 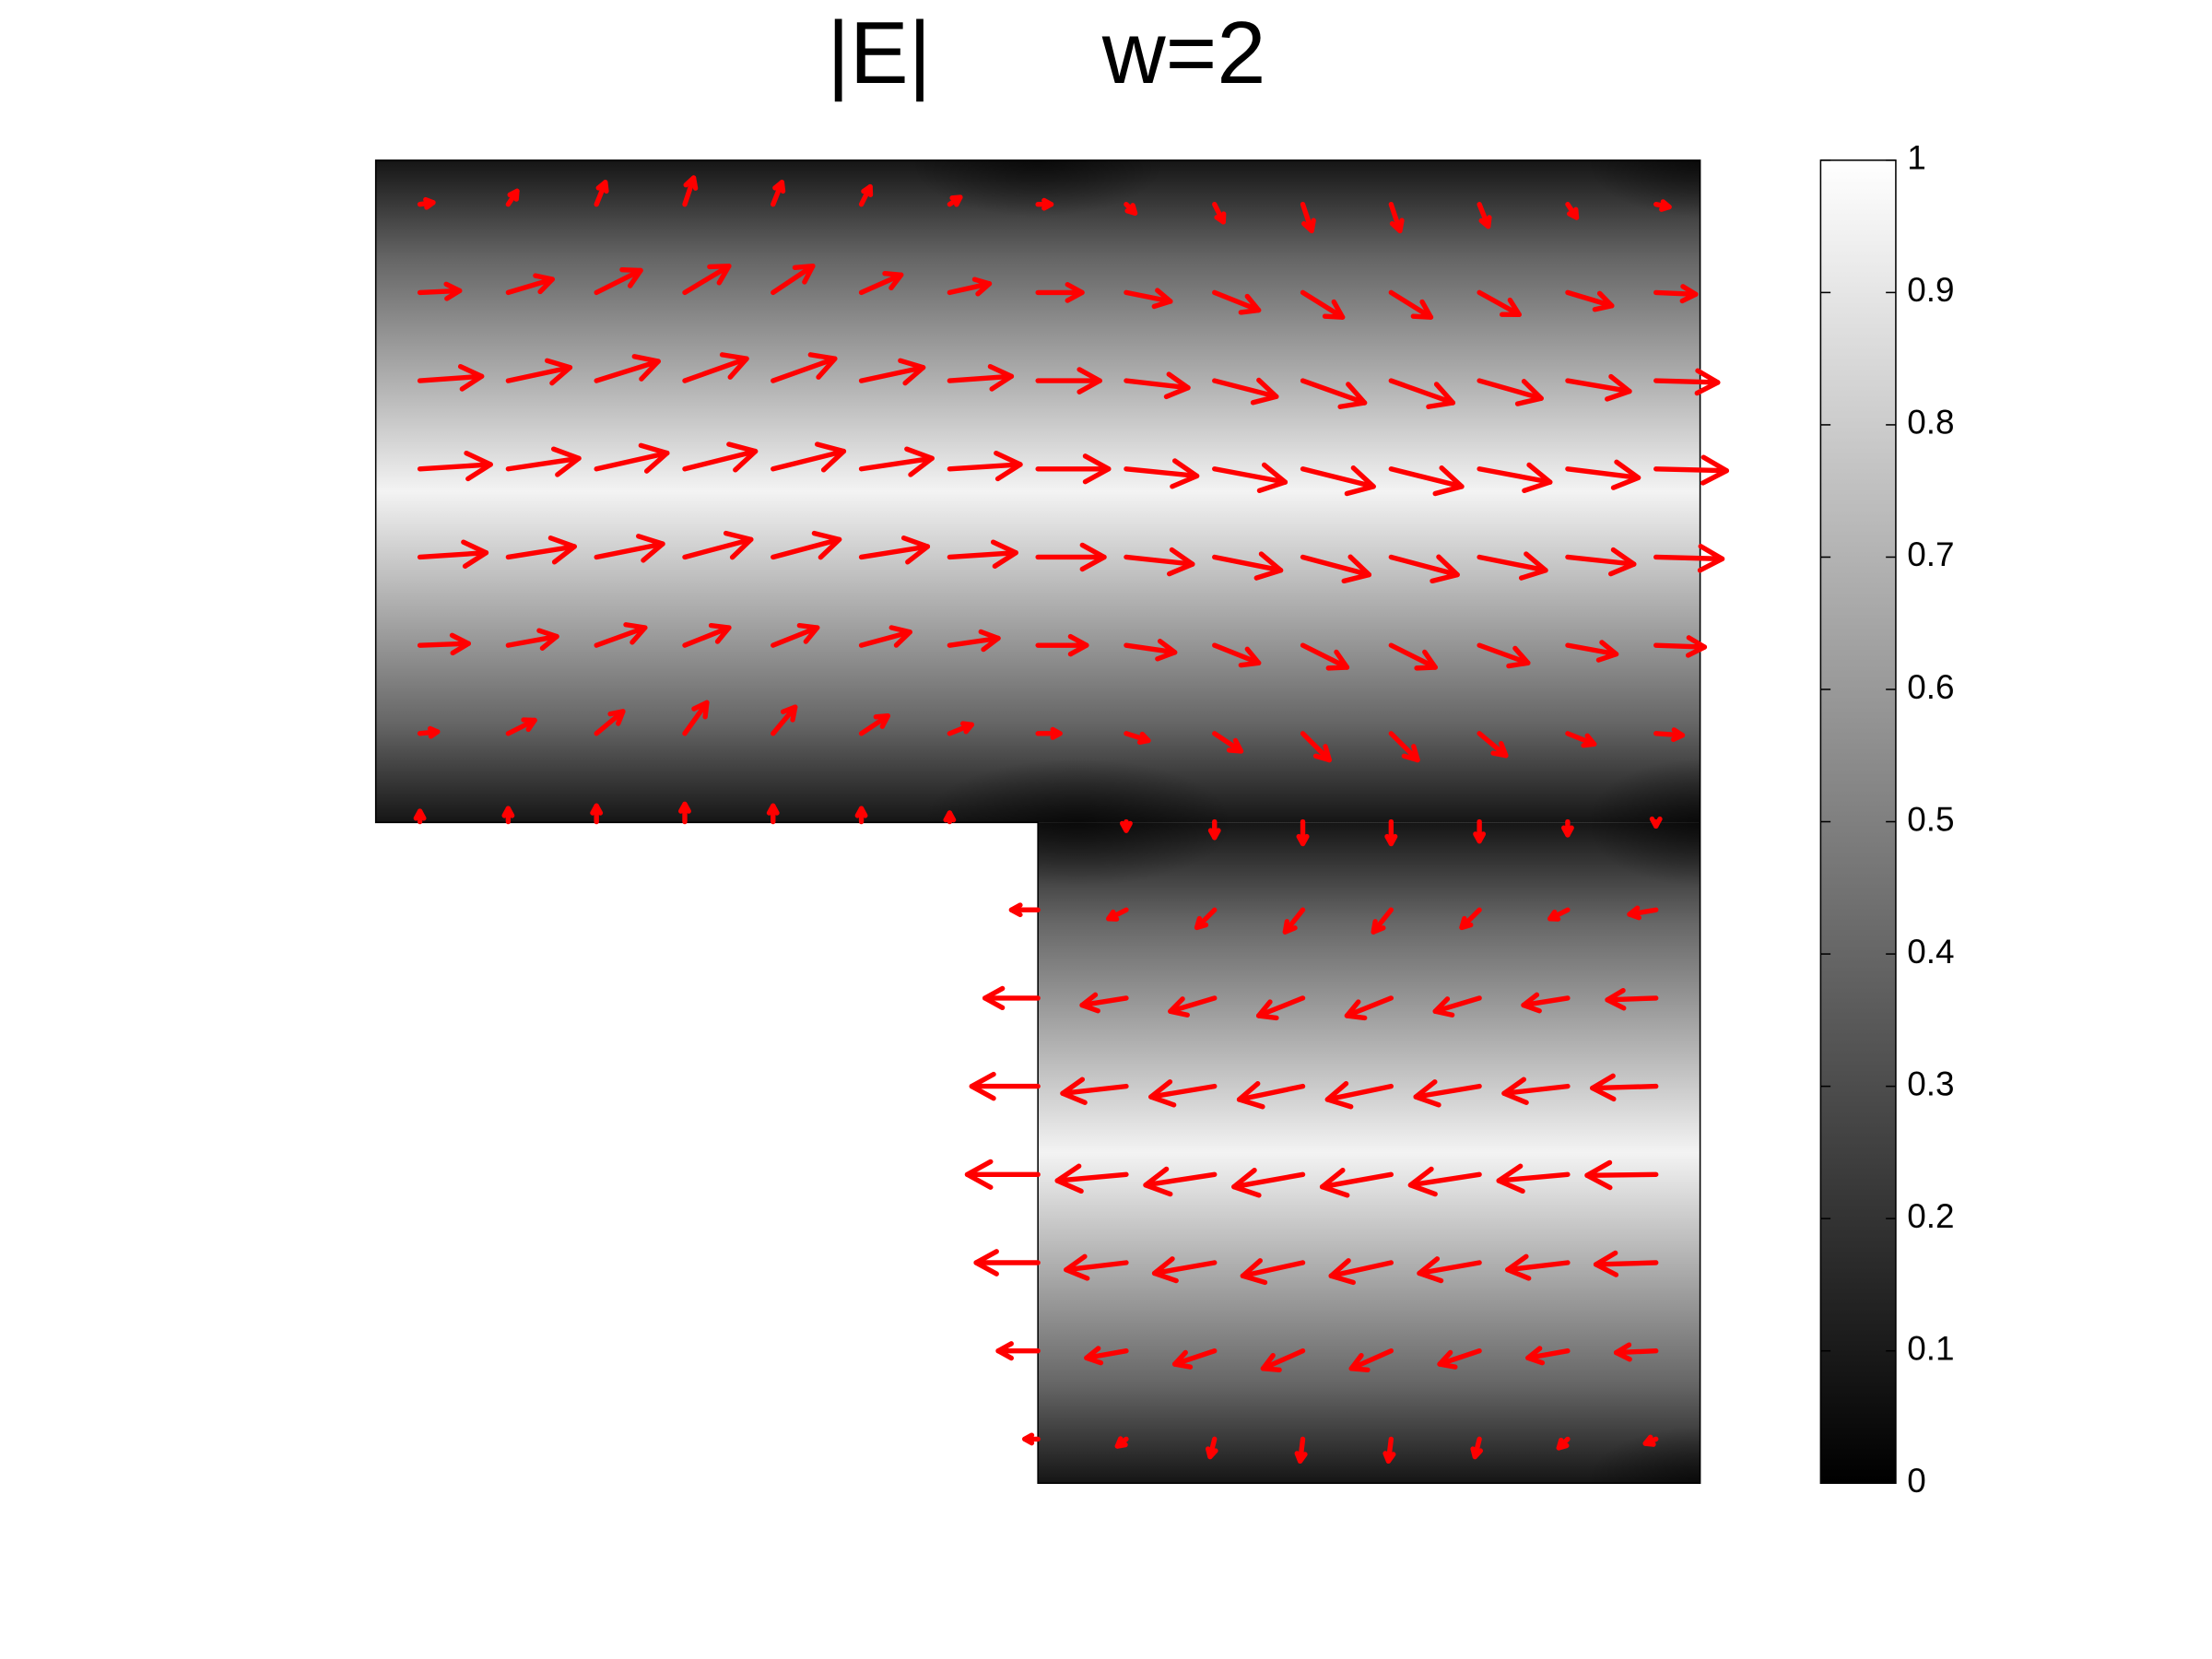 What do you see at coordinates (1183, 53) in the screenshot?
I see `title-parameter: w=2` at bounding box center [1183, 53].